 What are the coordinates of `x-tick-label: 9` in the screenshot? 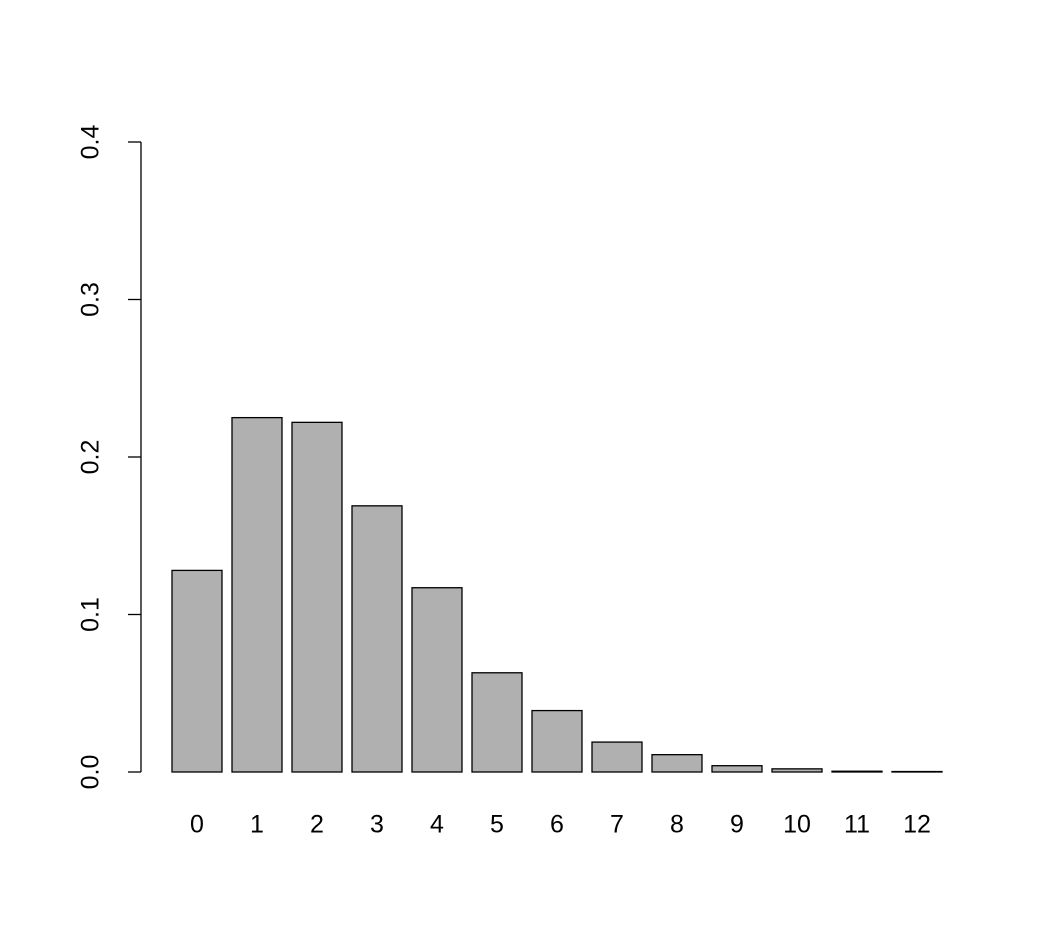 It's located at (737, 825).